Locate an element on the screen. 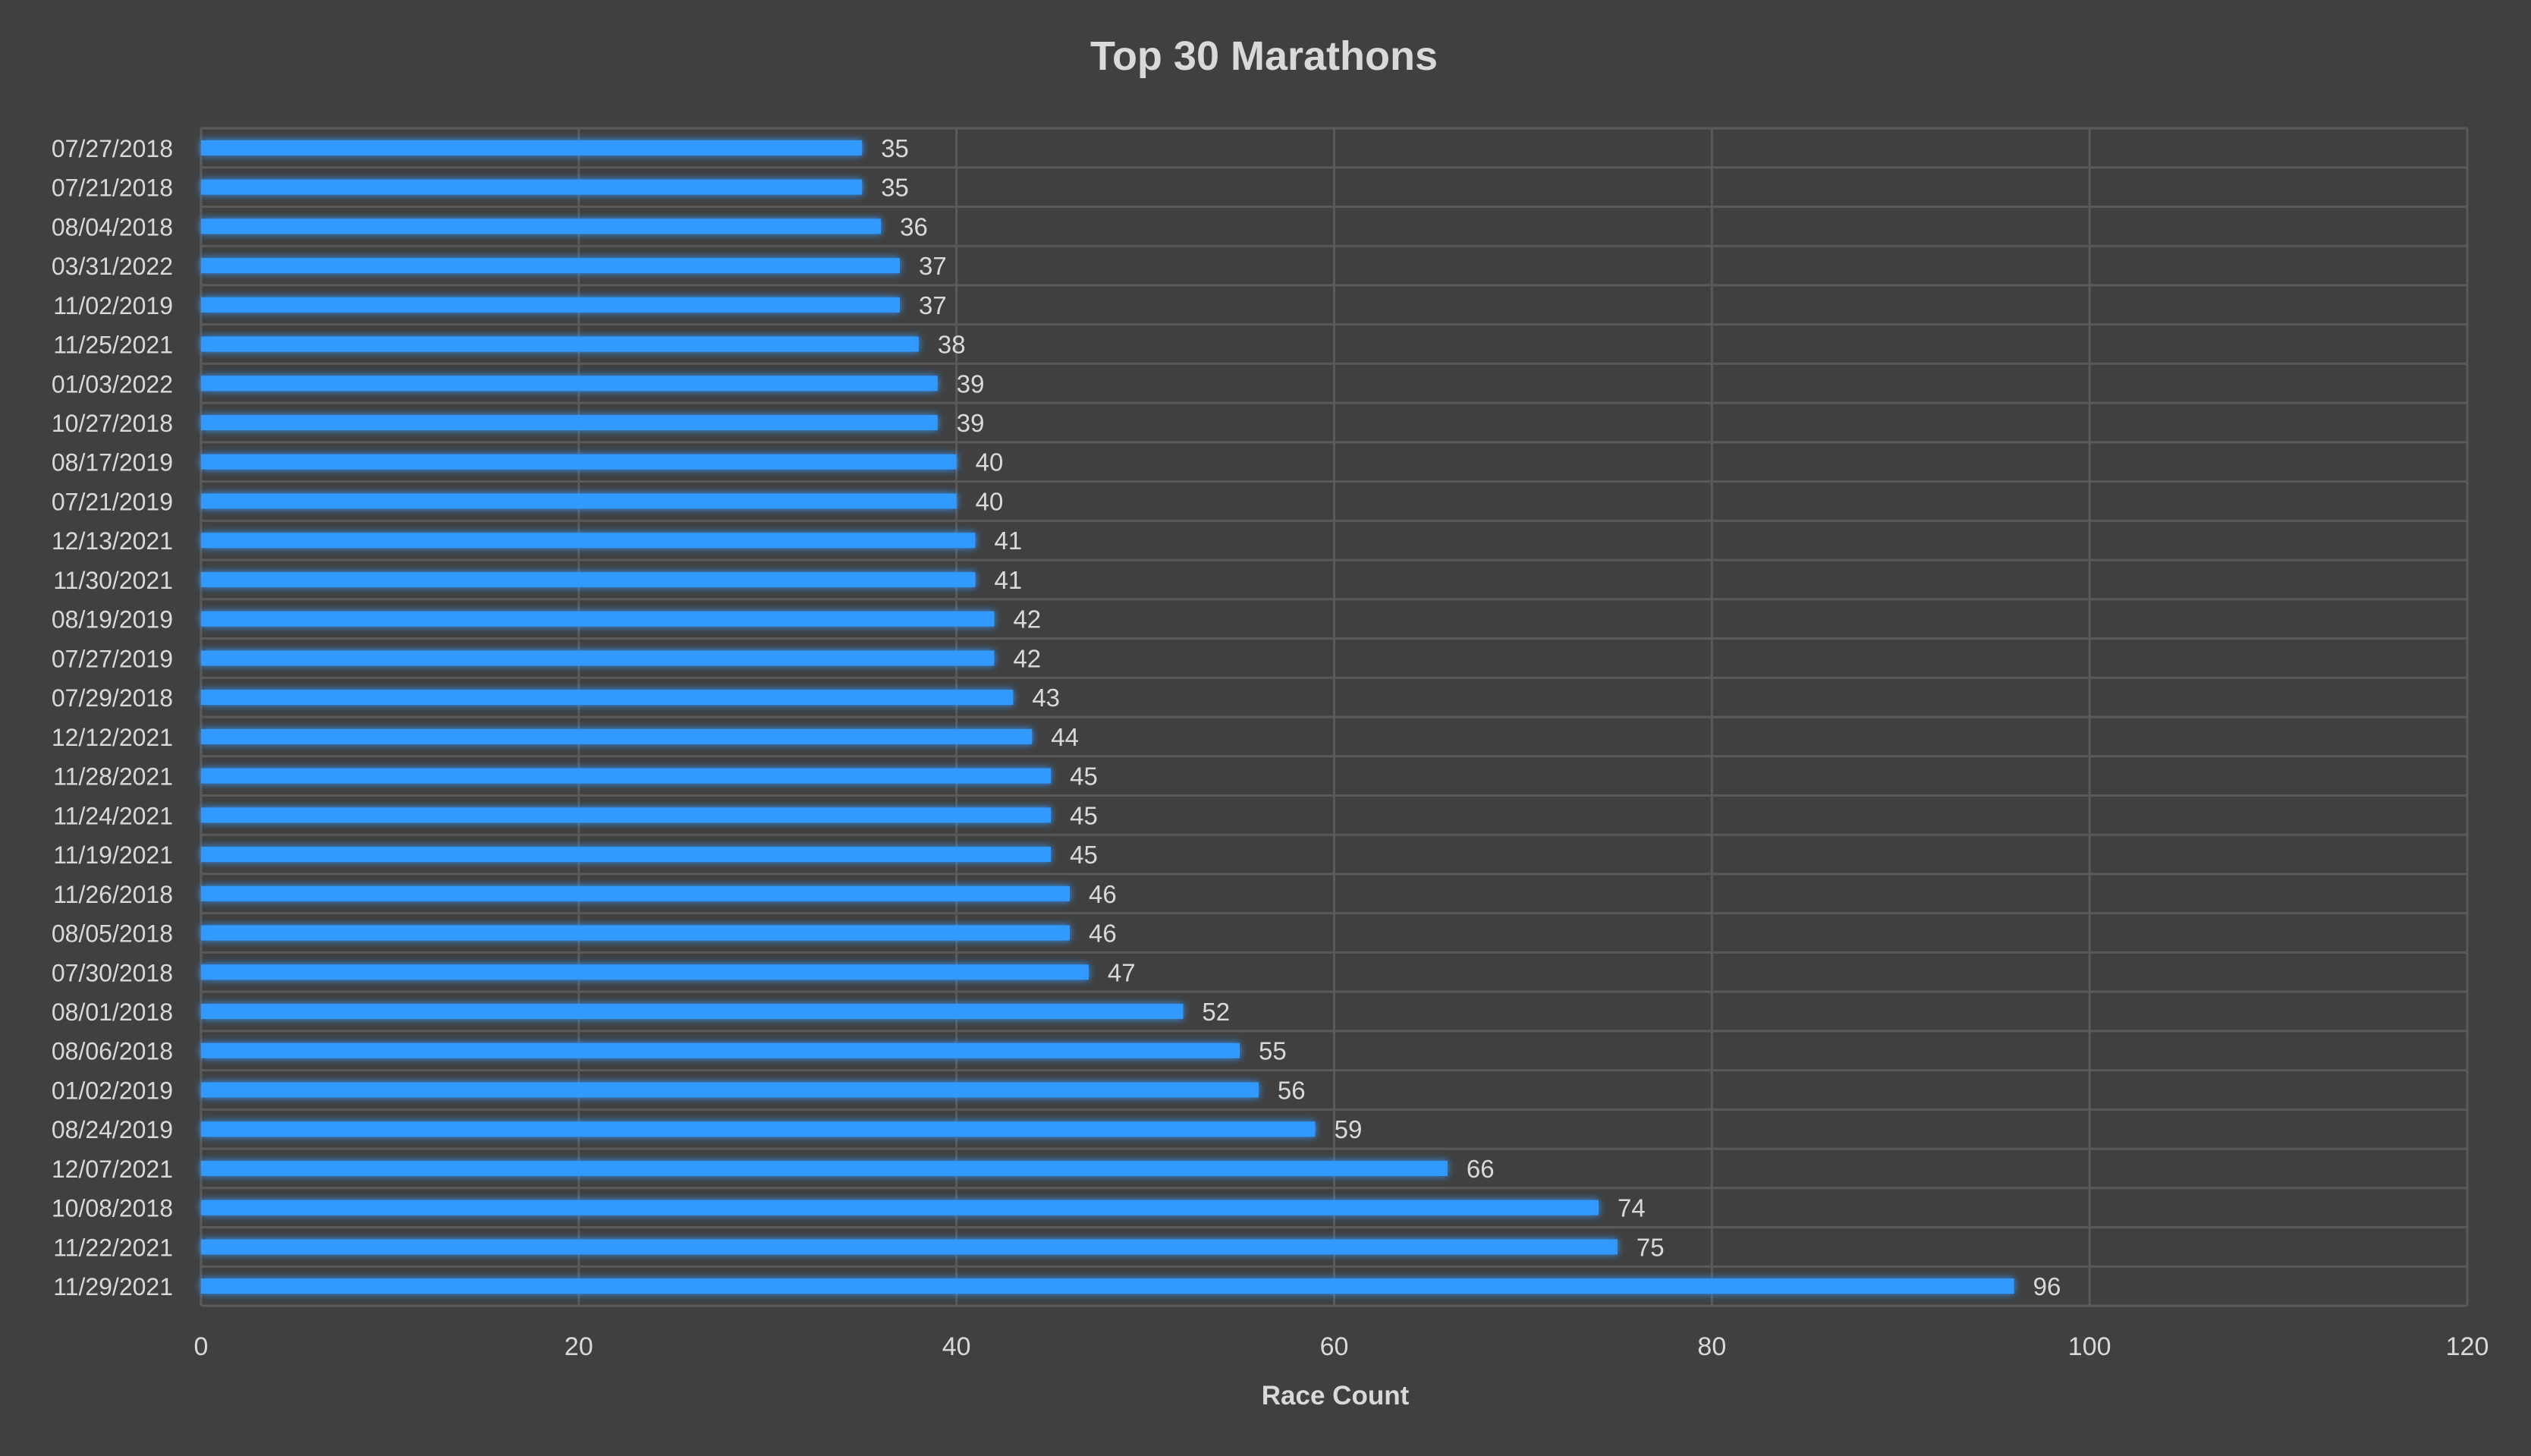  category-label: 07/27/2018 is located at coordinates (112, 148).